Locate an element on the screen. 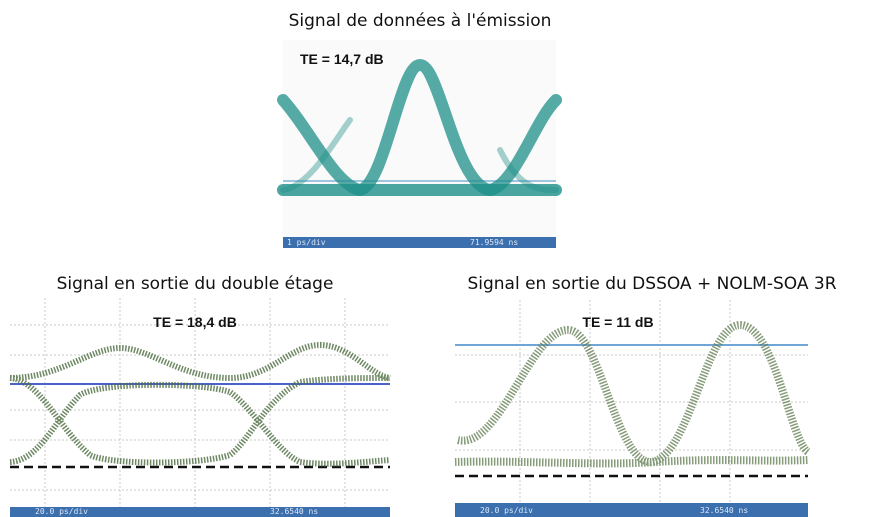  te-label: TE = 11 dB is located at coordinates (617, 322).